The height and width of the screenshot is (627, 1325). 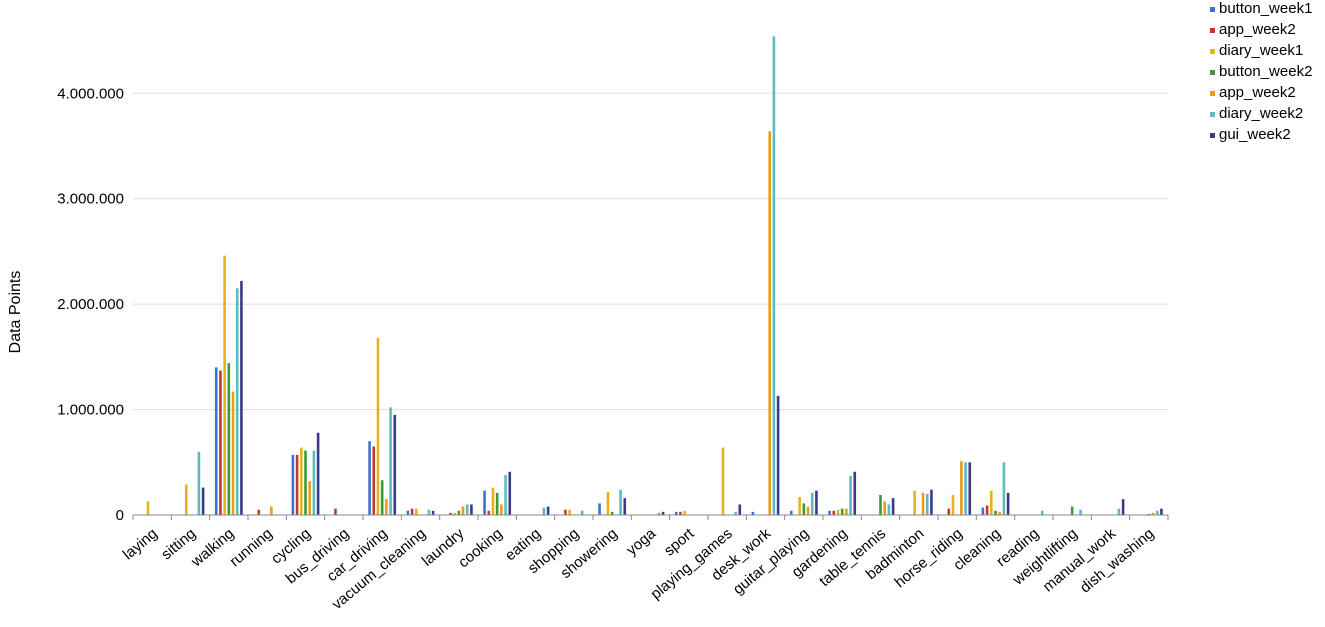 What do you see at coordinates (120, 515) in the screenshot?
I see `y-tick-label: 0` at bounding box center [120, 515].